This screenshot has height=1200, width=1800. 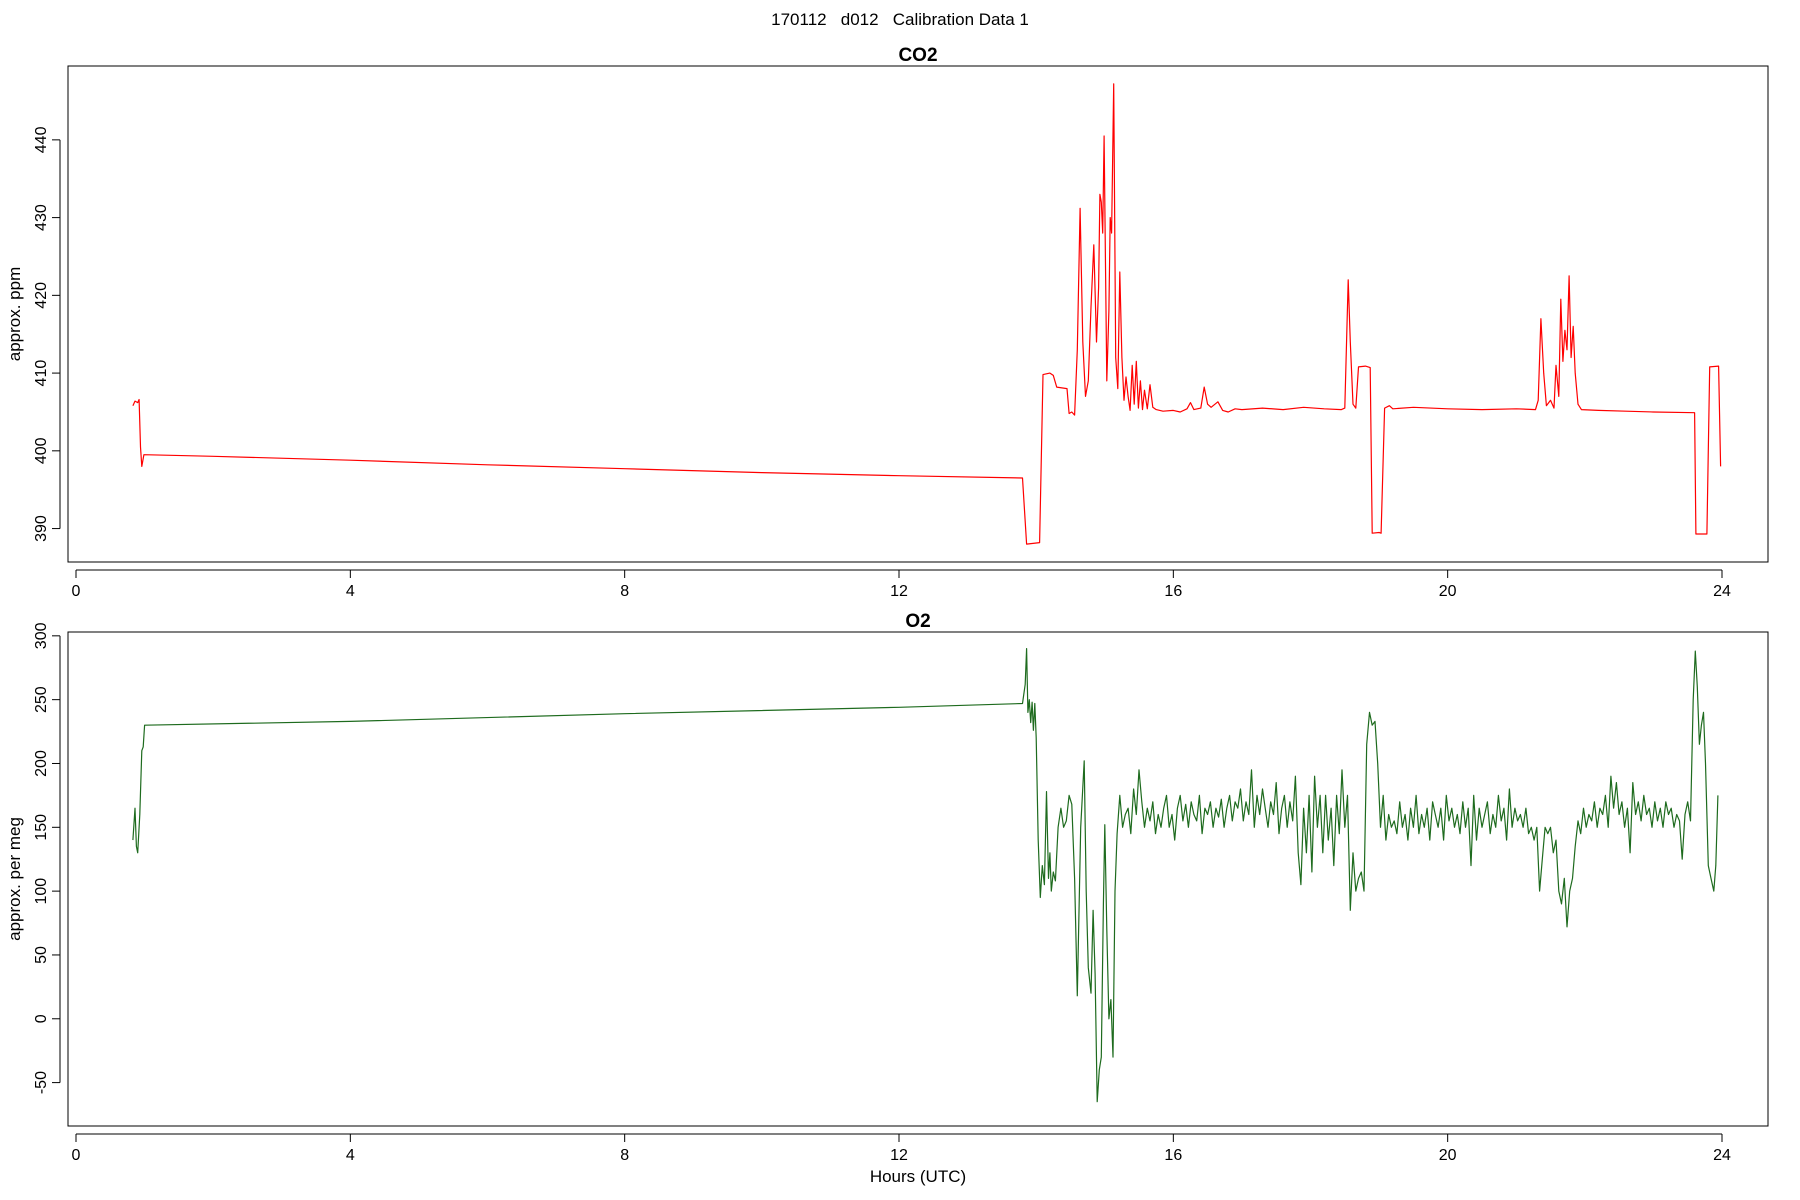 What do you see at coordinates (899, 1155) in the screenshot?
I see `panel-2-x-tick-label: 12` at bounding box center [899, 1155].